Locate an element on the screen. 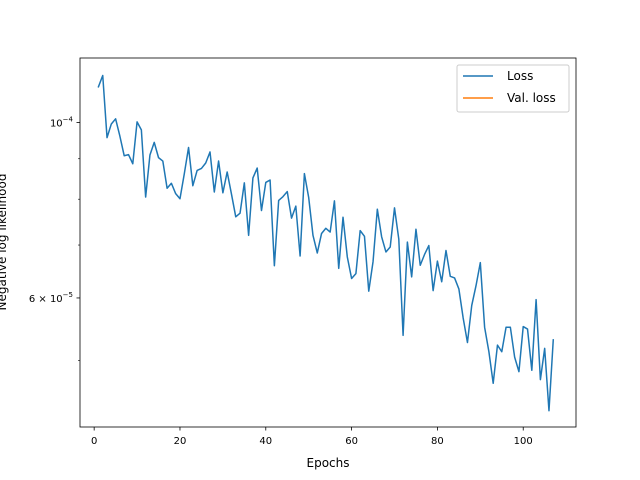 The image size is (640, 480). y-axis-label: Negative log likelihood is located at coordinates (4, 242).